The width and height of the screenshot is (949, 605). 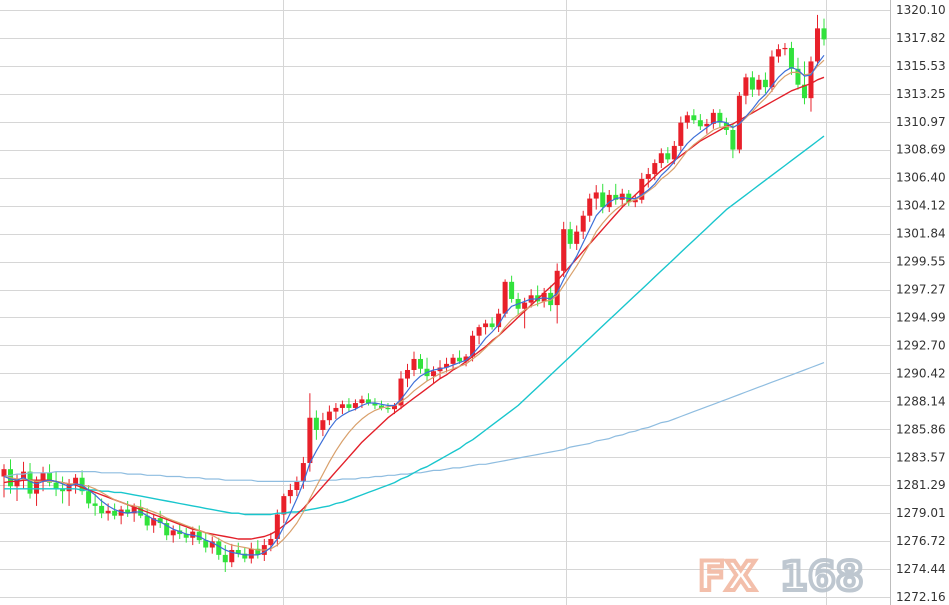 I want to click on y-tick-label: 1283.57, so click(x=921, y=457).